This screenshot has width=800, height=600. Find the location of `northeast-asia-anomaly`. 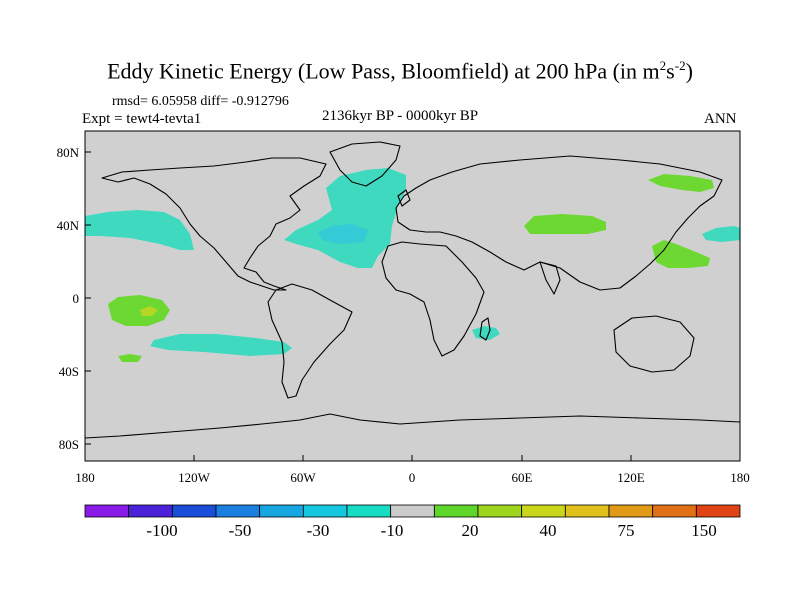

northeast-asia-anomaly is located at coordinates (681, 183).